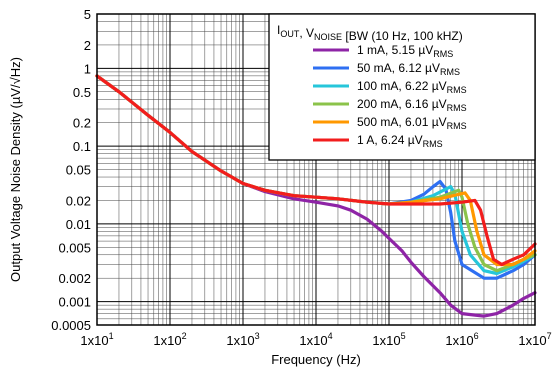  Describe the element at coordinates (96, 339) in the screenshot. I see `x-tick-label: 1x10¹` at that location.